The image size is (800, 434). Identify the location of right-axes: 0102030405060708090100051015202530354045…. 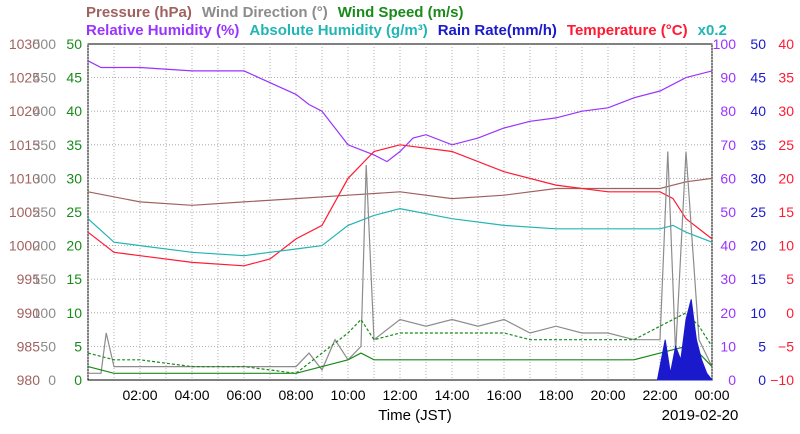
(754, 212).